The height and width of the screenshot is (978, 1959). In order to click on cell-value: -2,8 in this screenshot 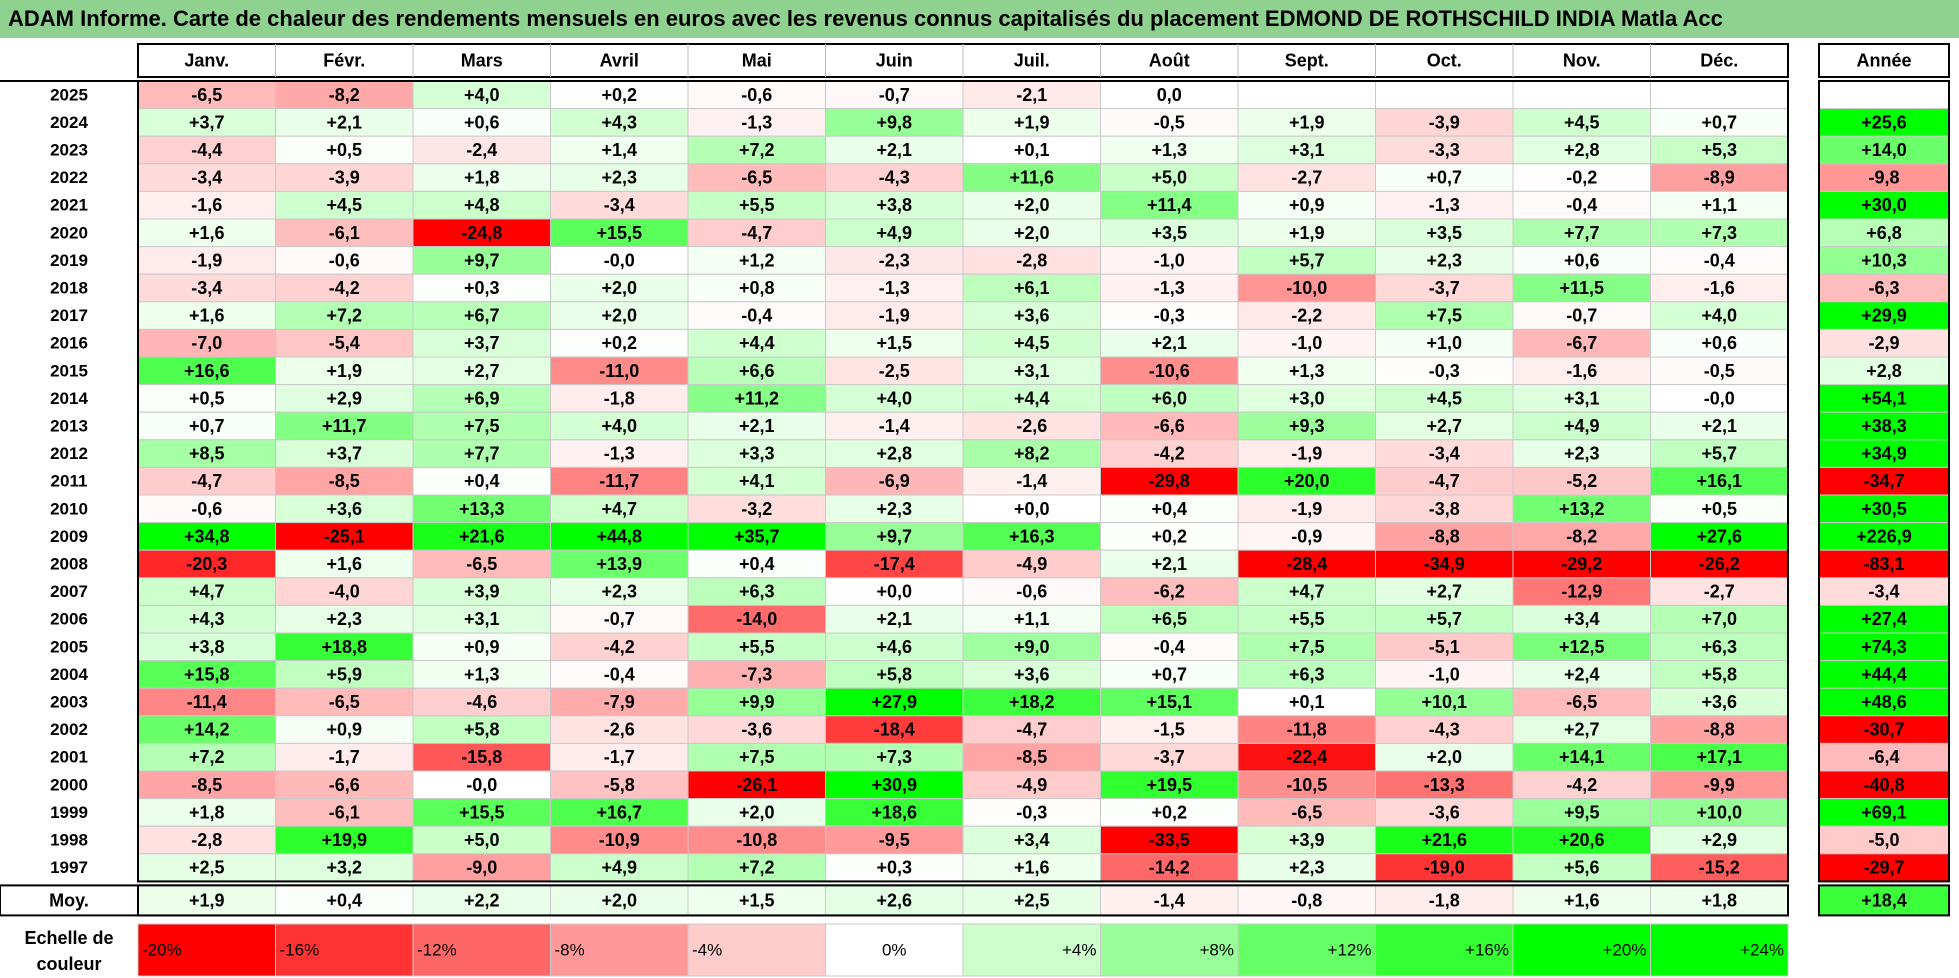, I will do `click(206, 840)`.